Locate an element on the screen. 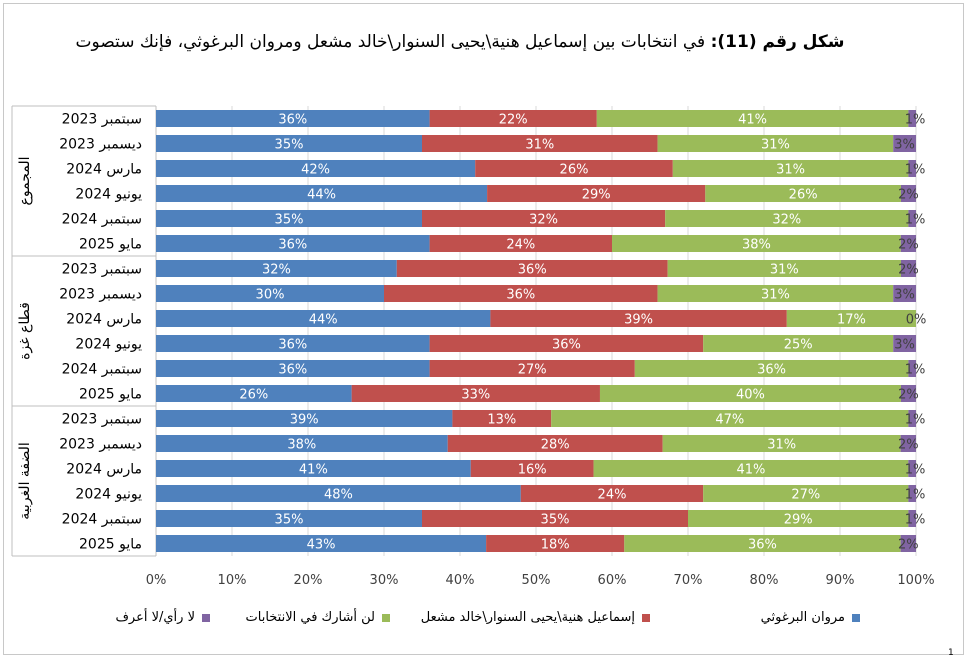 The width and height of the screenshot is (969, 660). x-tick-label: 20% is located at coordinates (308, 580).